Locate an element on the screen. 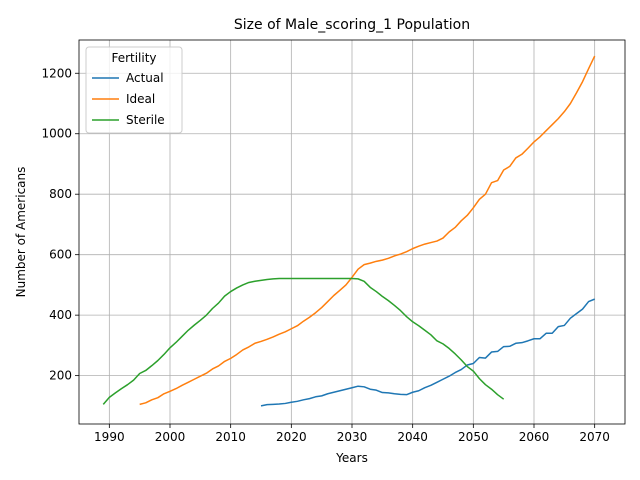 The width and height of the screenshot is (640, 480). legend-box is located at coordinates (134, 90).